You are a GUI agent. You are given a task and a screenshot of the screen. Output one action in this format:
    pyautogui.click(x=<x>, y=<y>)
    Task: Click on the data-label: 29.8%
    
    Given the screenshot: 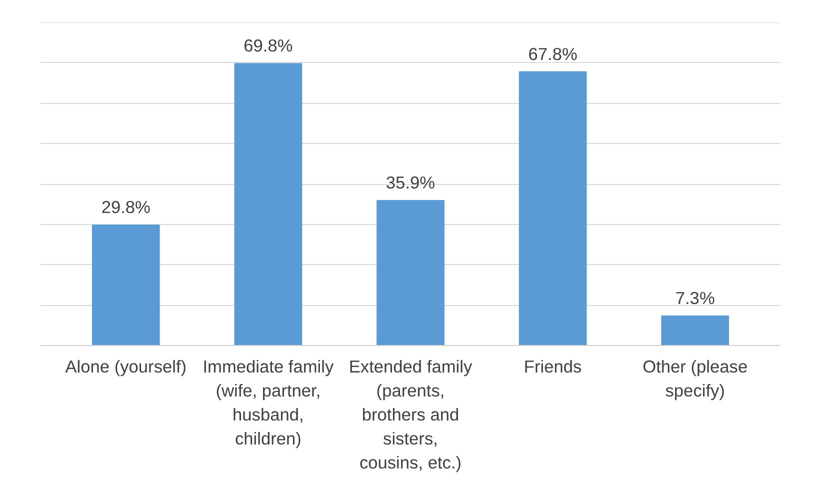 What is the action you would take?
    pyautogui.click(x=125, y=207)
    